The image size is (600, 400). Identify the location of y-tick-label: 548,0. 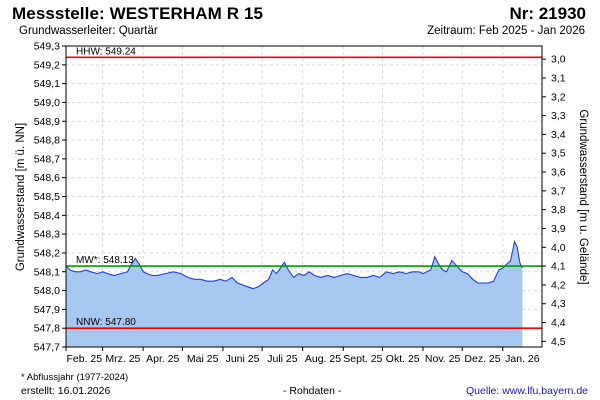
(47, 291).